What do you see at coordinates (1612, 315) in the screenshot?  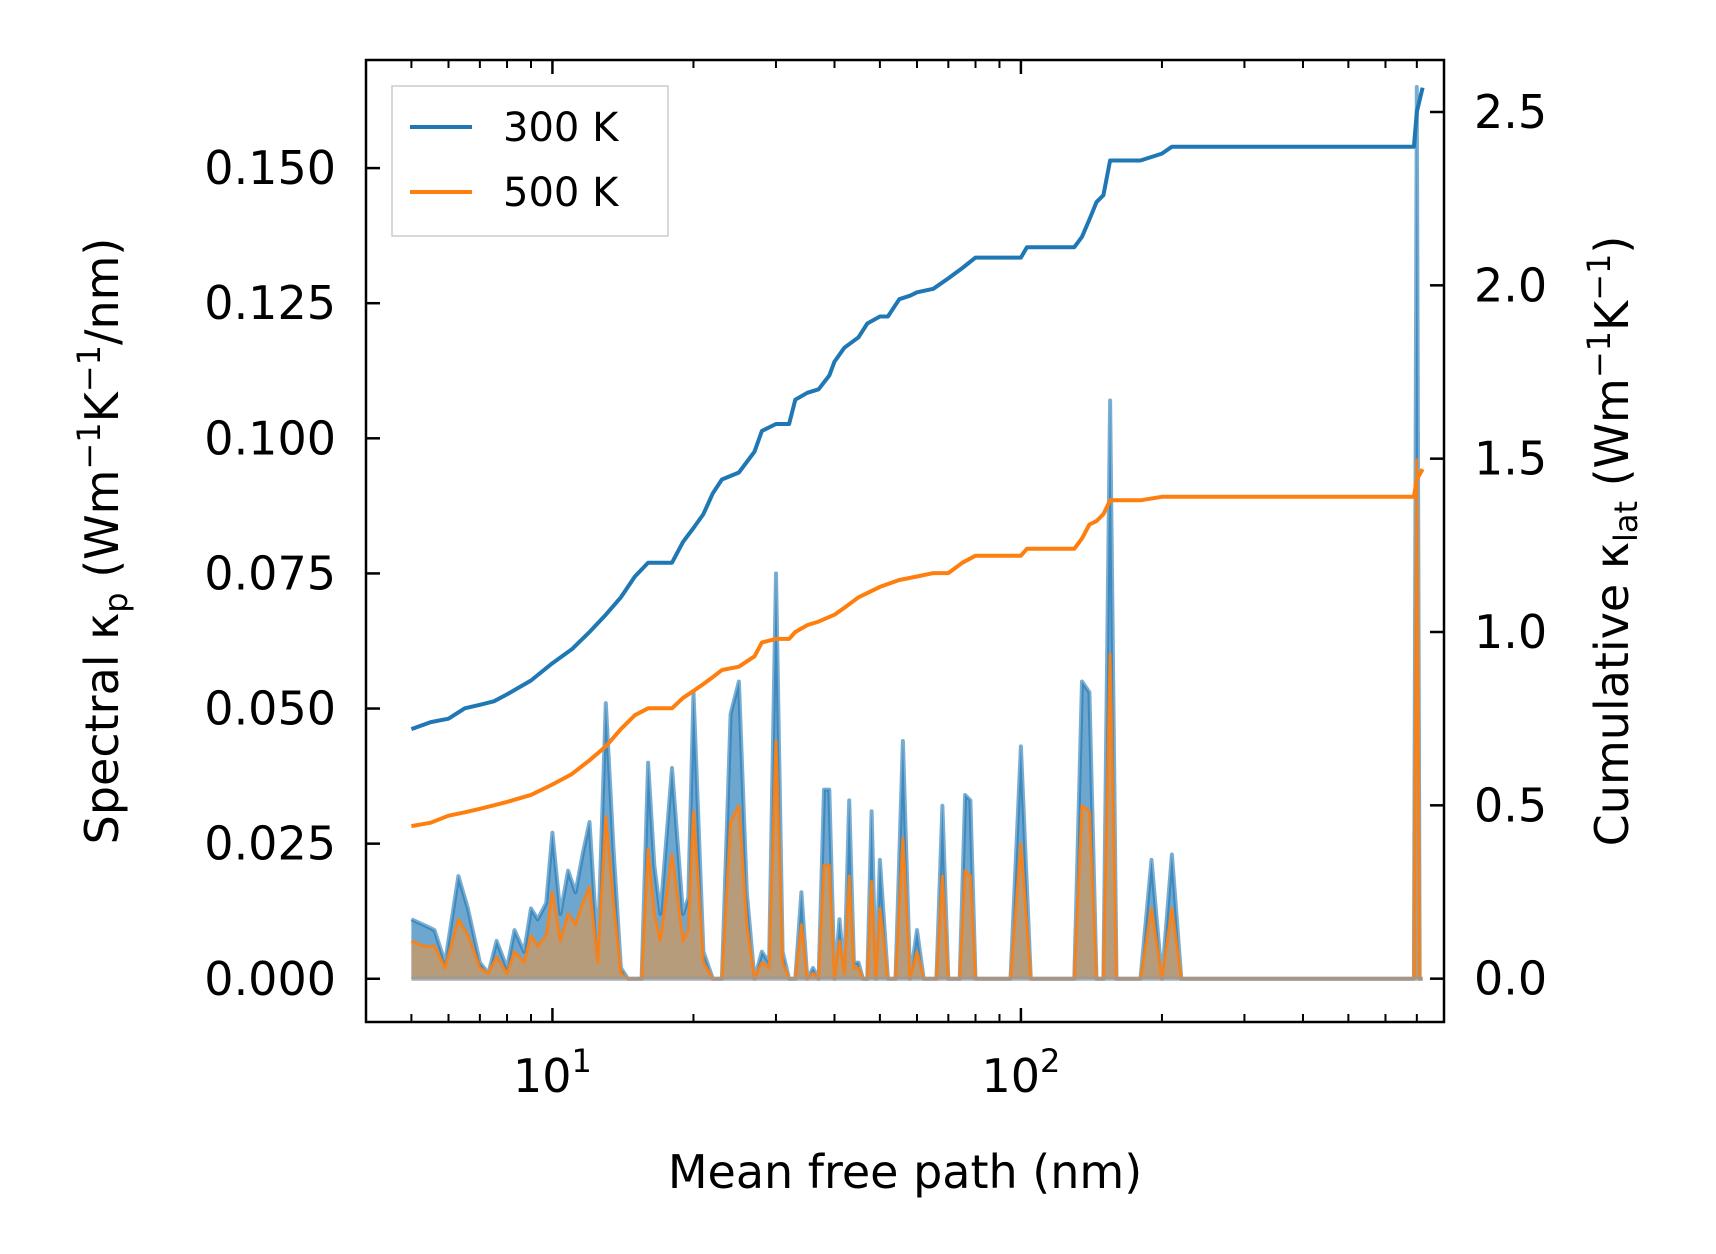 I see `y-right-mid: K` at bounding box center [1612, 315].